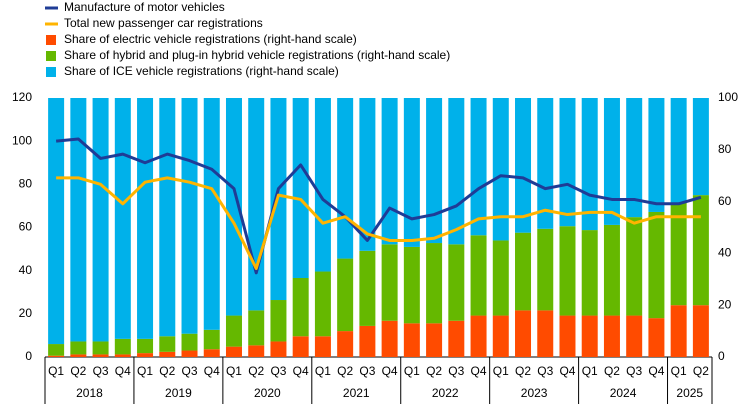 The image size is (743, 404). I want to click on year-label: 2023, so click(534, 393).